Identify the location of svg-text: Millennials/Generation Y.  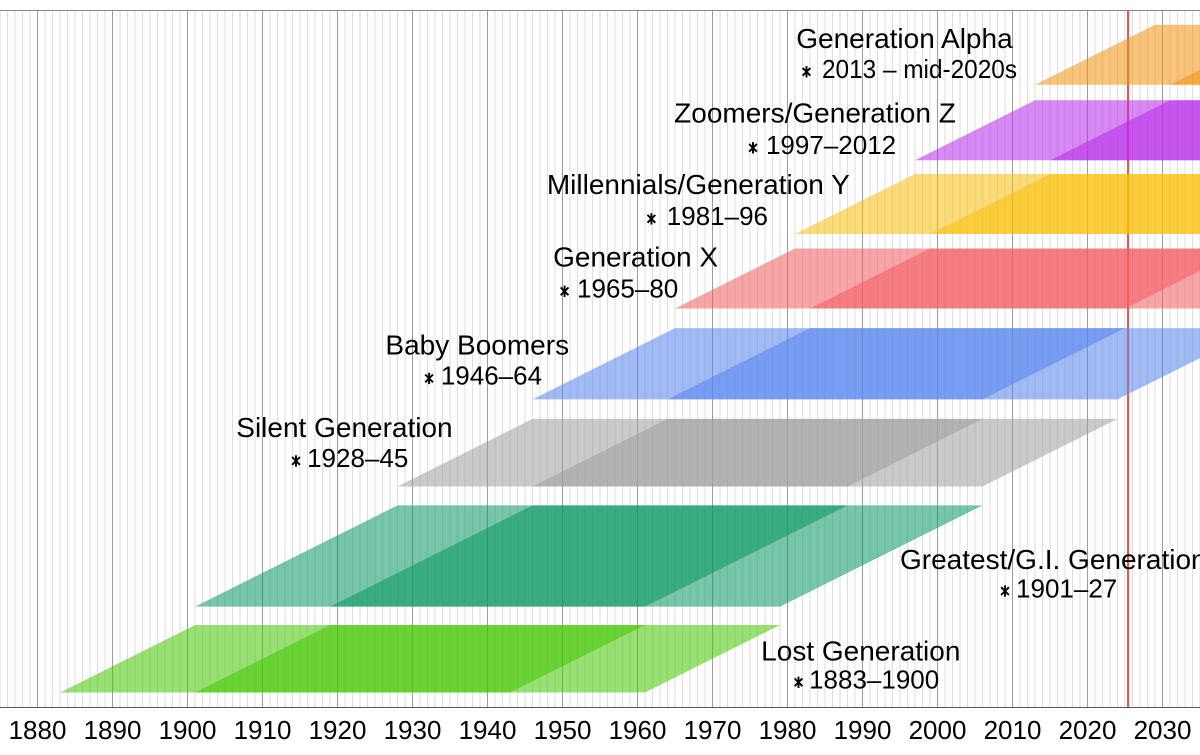
(698, 184).